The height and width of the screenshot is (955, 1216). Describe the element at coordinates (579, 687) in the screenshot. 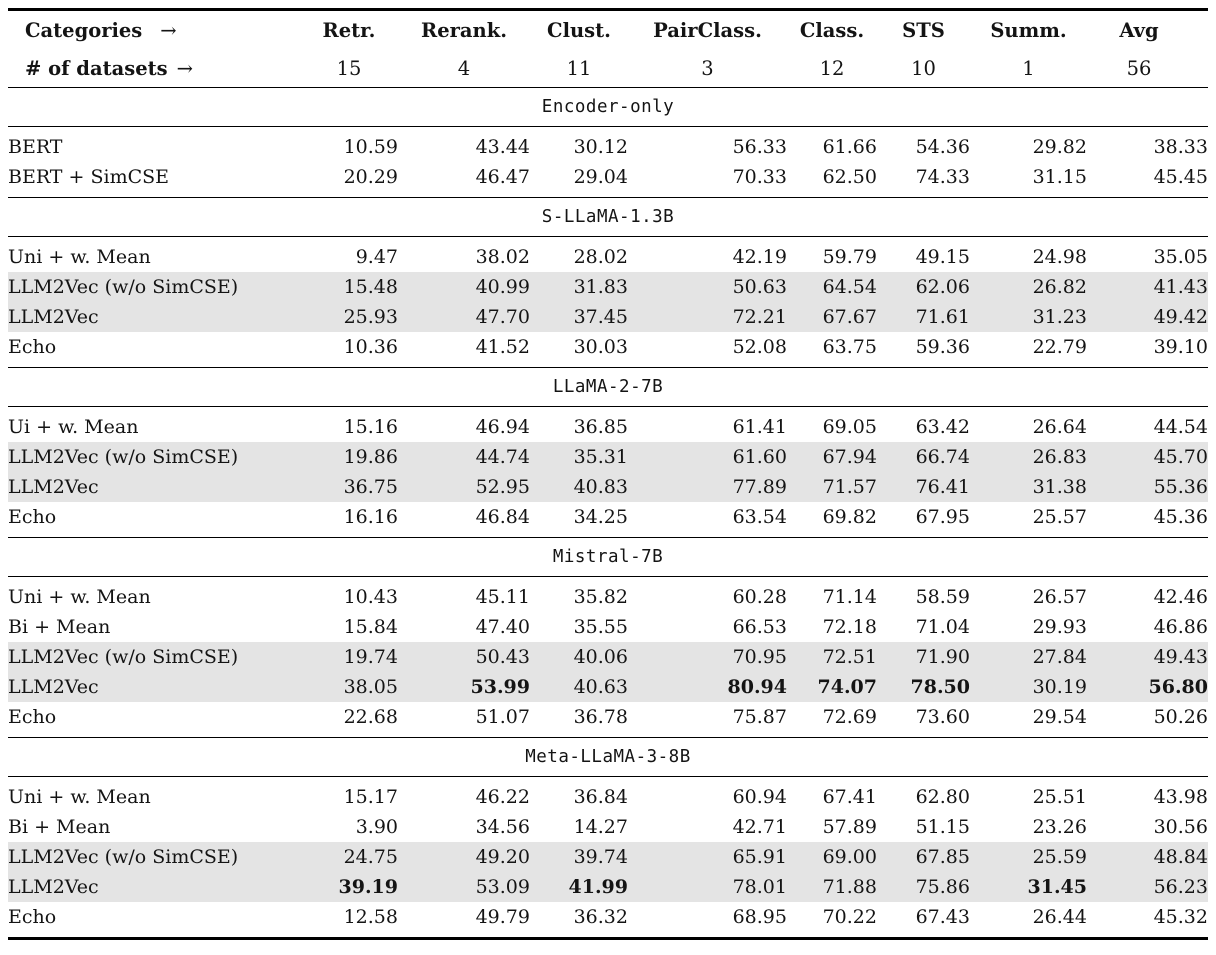

I see `metric-value-cell: 40.63` at that location.